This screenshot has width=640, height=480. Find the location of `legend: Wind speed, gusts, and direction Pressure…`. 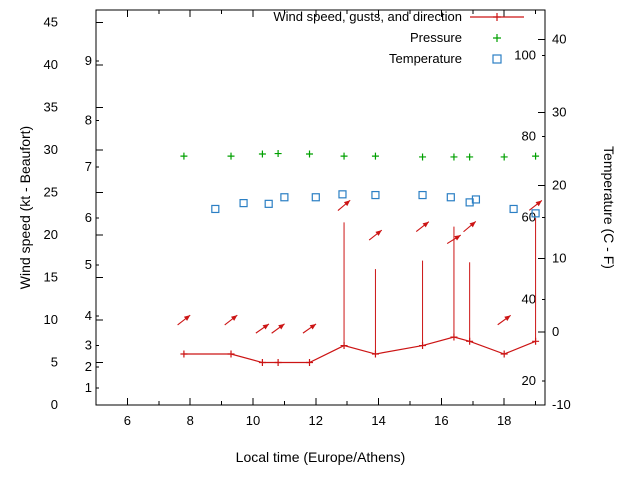

legend: Wind speed, gusts, and direction Pressure… is located at coordinates (398, 37).